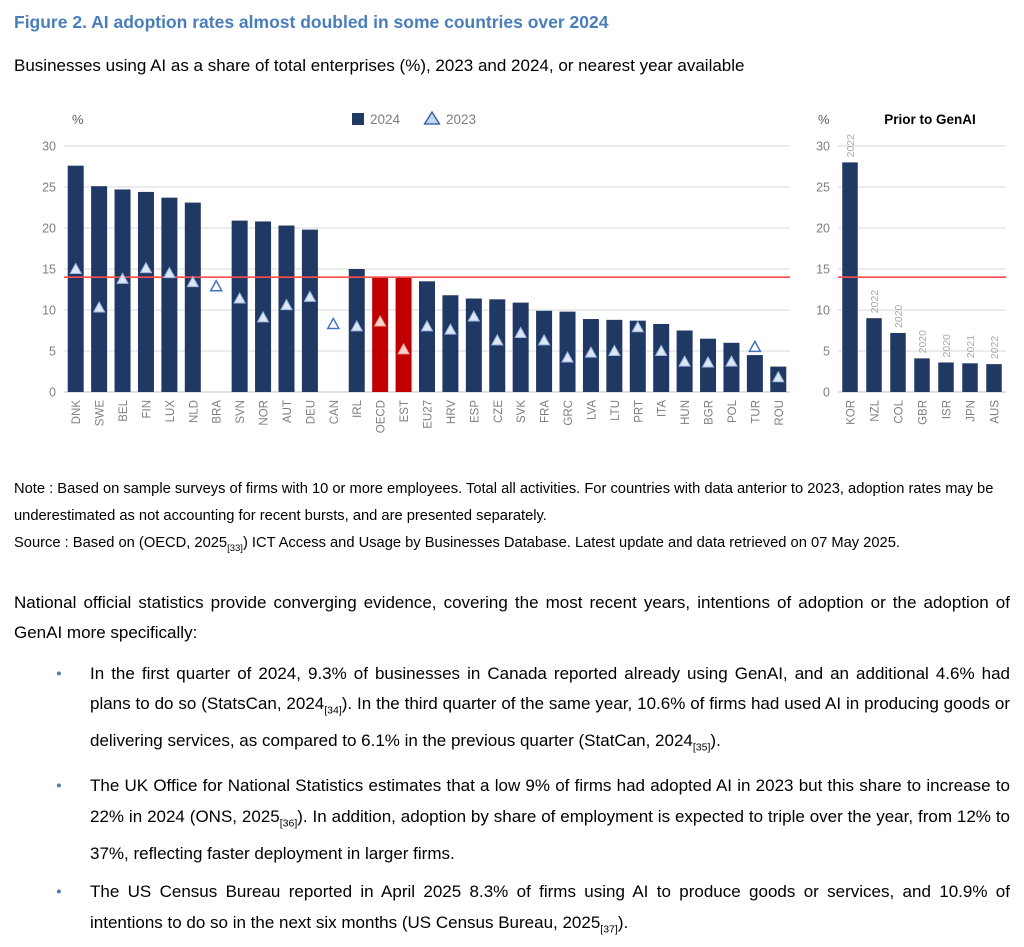 This screenshot has width=1024, height=947. Describe the element at coordinates (288, 823) in the screenshot. I see `citation-subscript: [36]` at that location.